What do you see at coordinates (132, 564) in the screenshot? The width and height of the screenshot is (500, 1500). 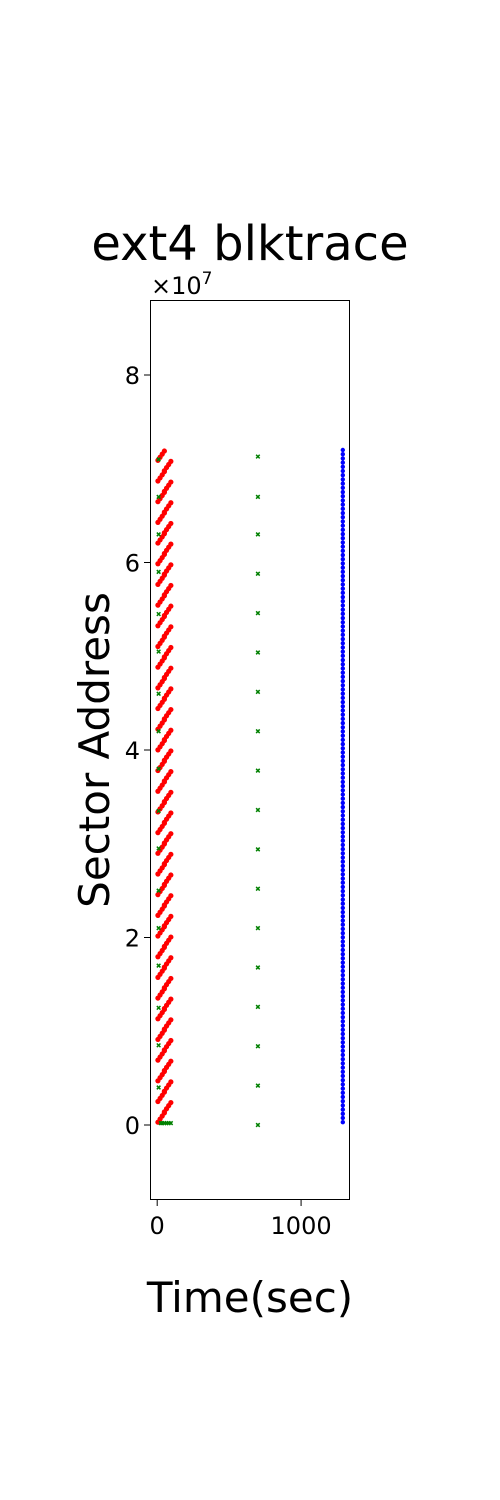 I see `y-tick-label: 6` at bounding box center [132, 564].